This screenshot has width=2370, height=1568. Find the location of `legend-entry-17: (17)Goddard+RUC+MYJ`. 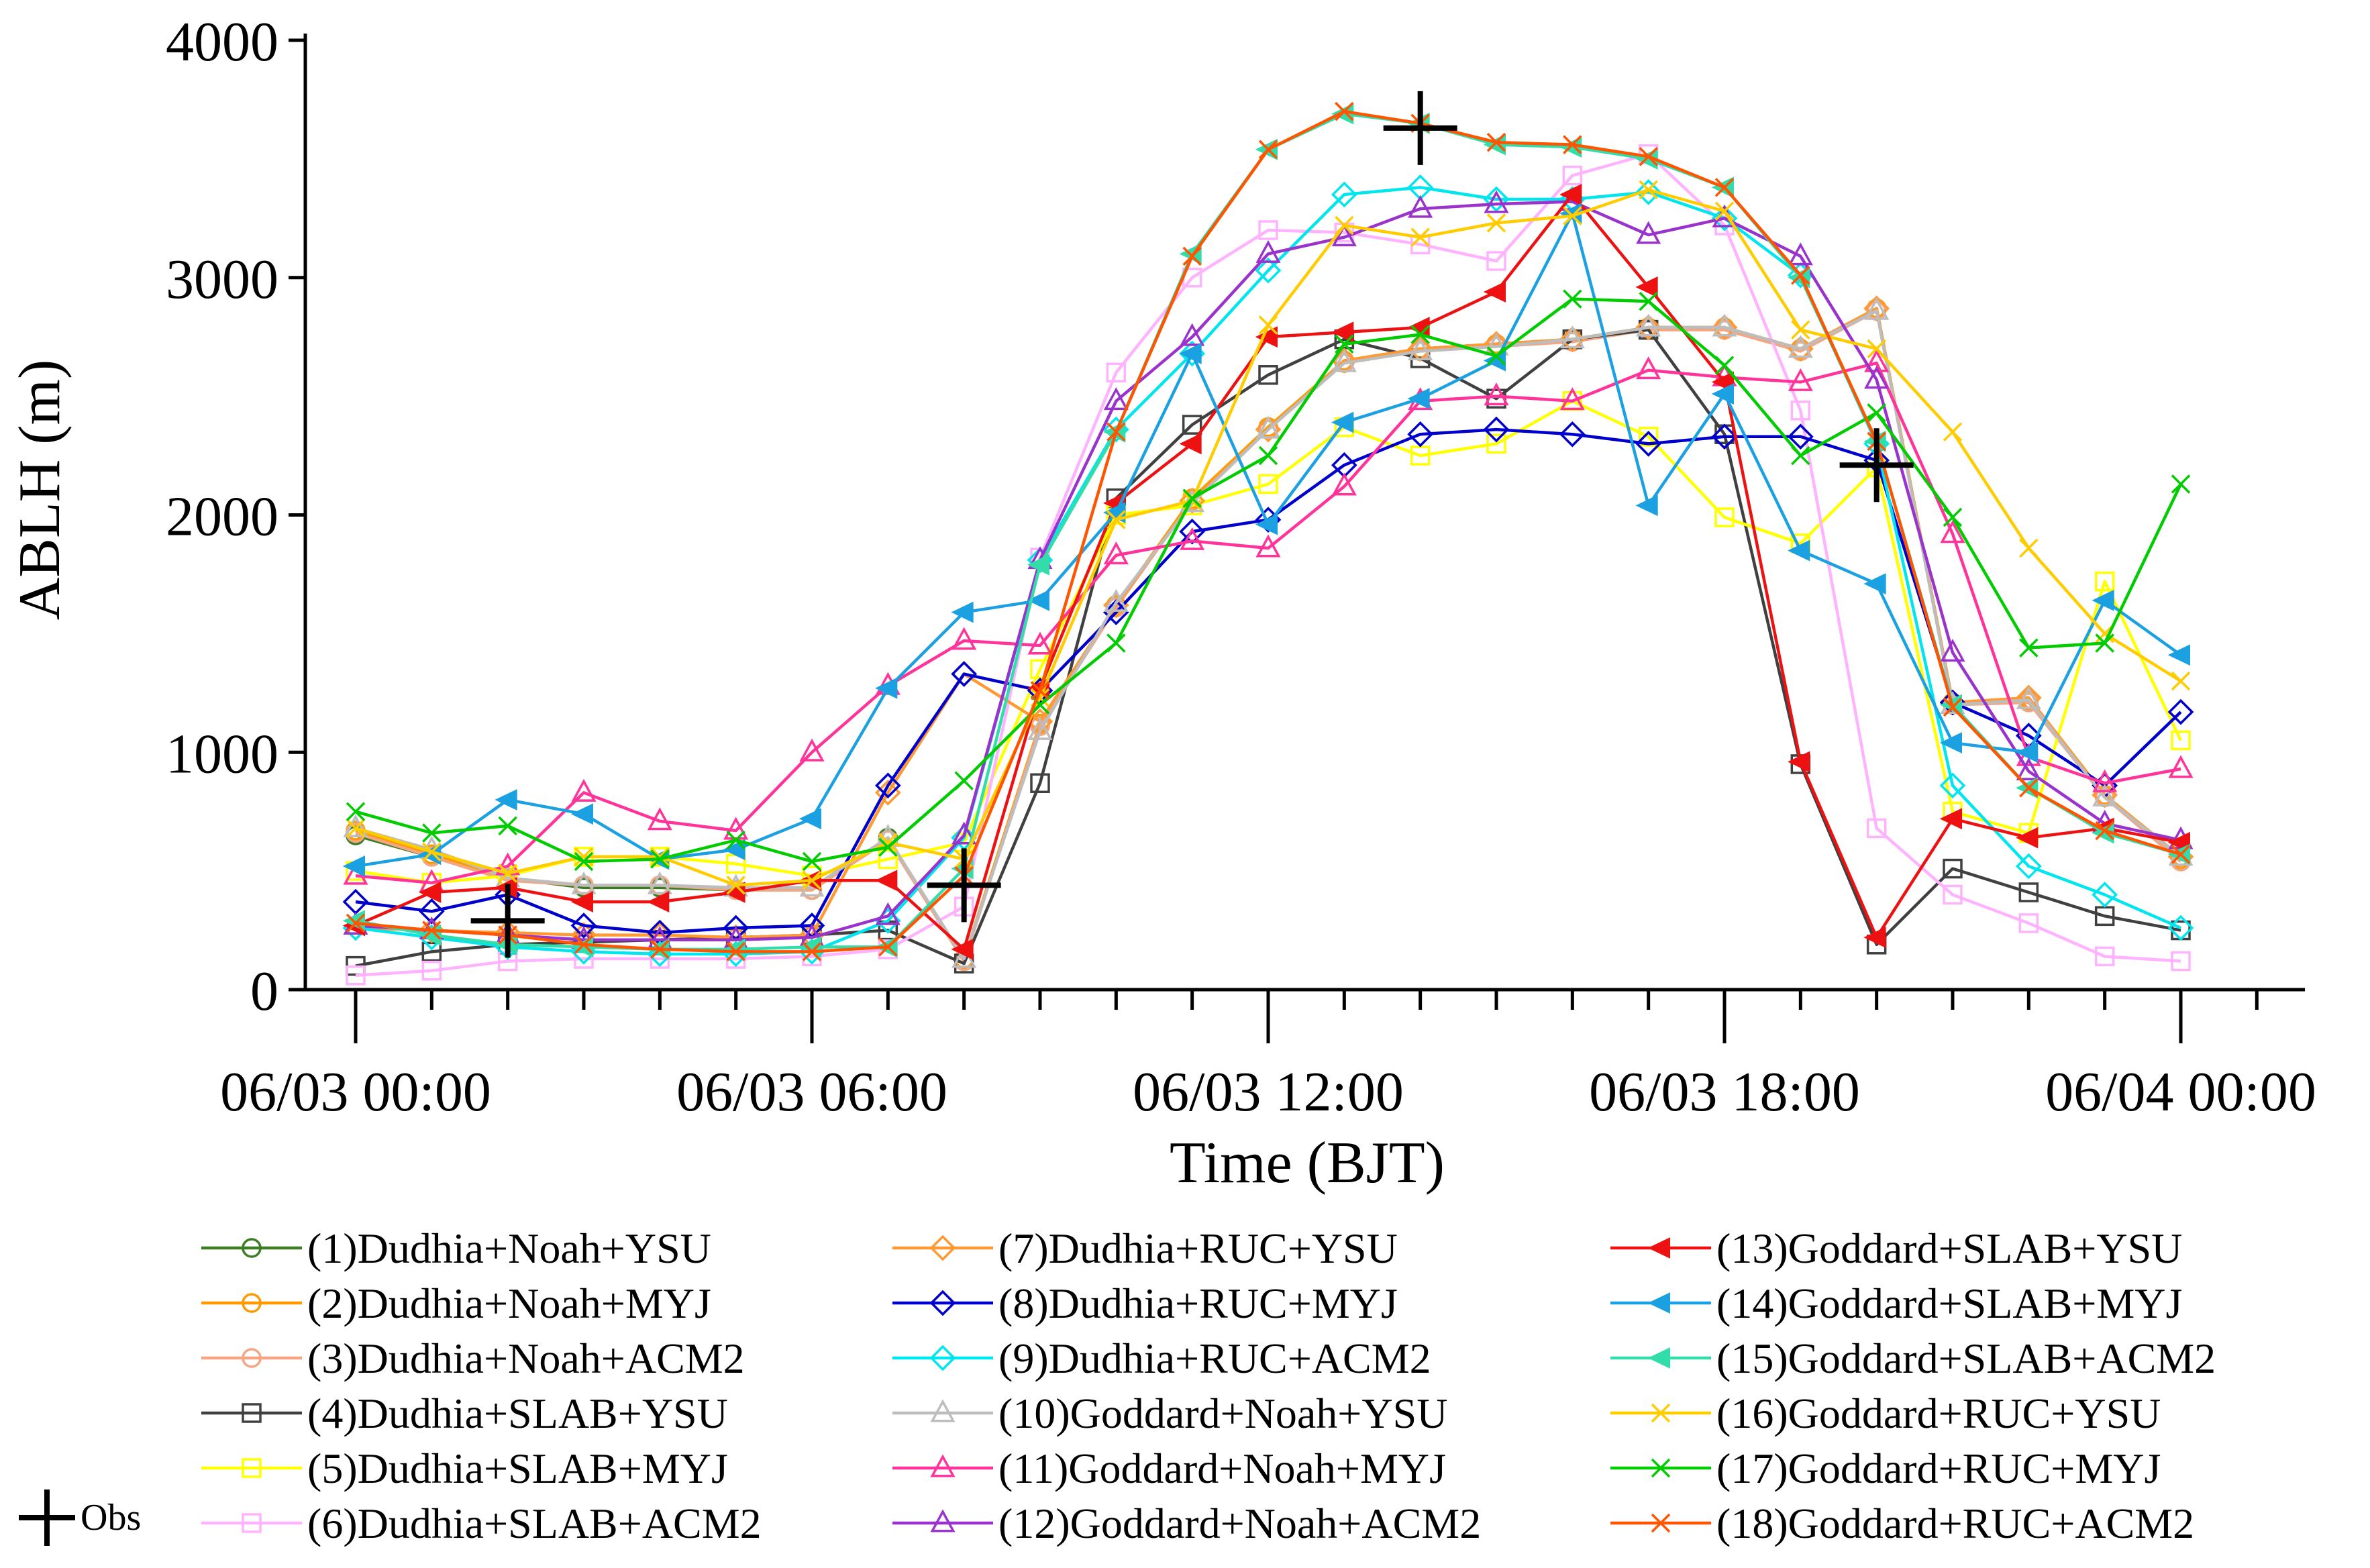

legend-entry-17: (17)Goddard+RUC+MYJ is located at coordinates (1885, 1468).